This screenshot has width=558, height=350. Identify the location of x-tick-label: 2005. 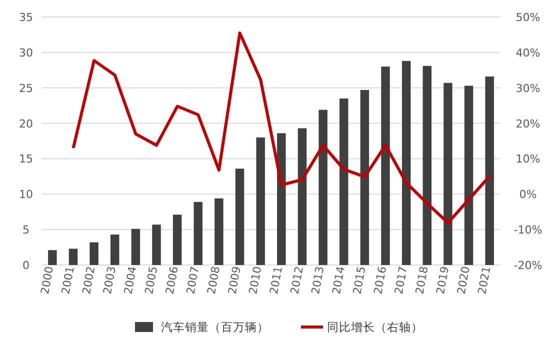
(151, 280).